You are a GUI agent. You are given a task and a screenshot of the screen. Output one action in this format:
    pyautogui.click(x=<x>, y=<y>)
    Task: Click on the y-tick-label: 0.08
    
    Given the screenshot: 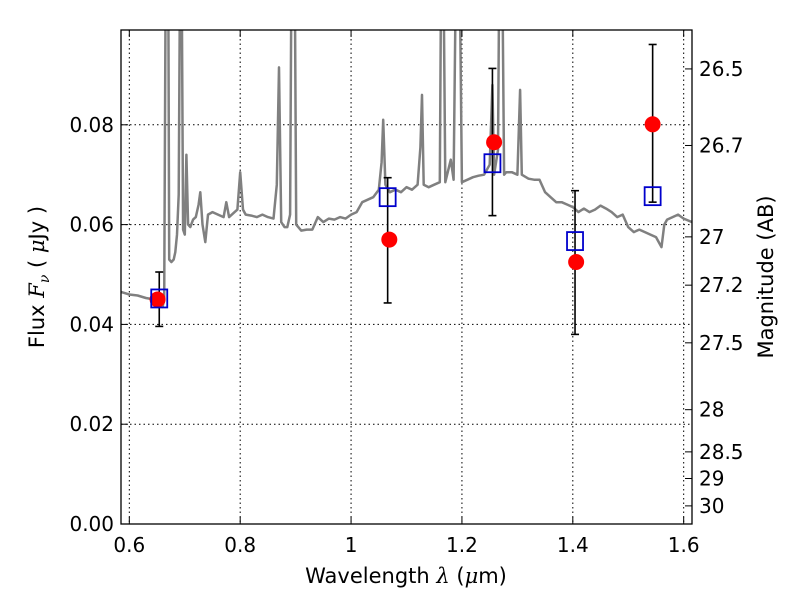 What is the action you would take?
    pyautogui.click(x=91, y=125)
    